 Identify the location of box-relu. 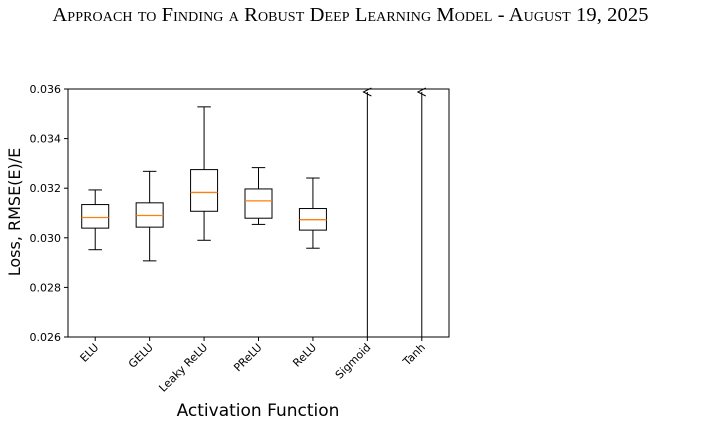
(312, 213).